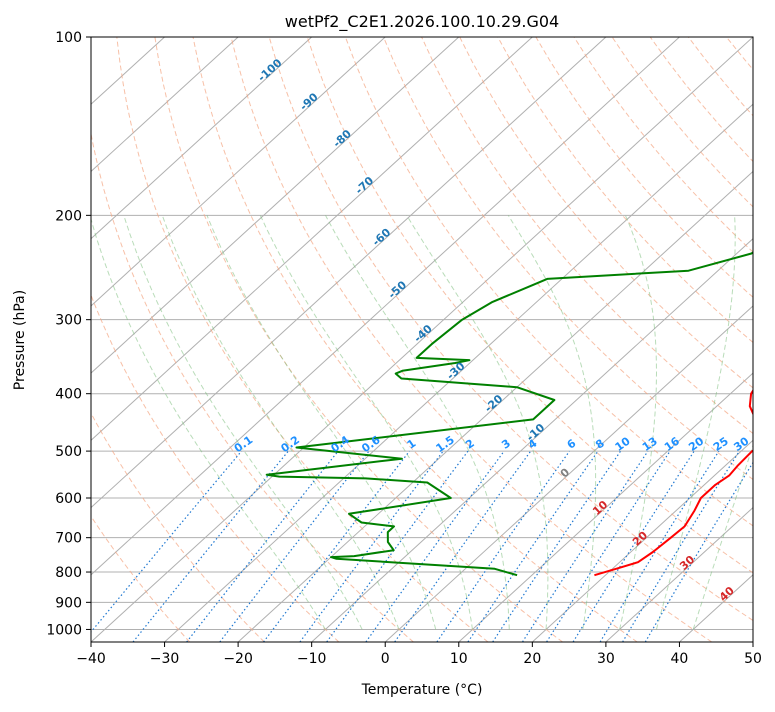 The width and height of the screenshot is (775, 712). Describe the element at coordinates (695, 422) in the screenshot. I see `moist-adiabat-line` at that location.